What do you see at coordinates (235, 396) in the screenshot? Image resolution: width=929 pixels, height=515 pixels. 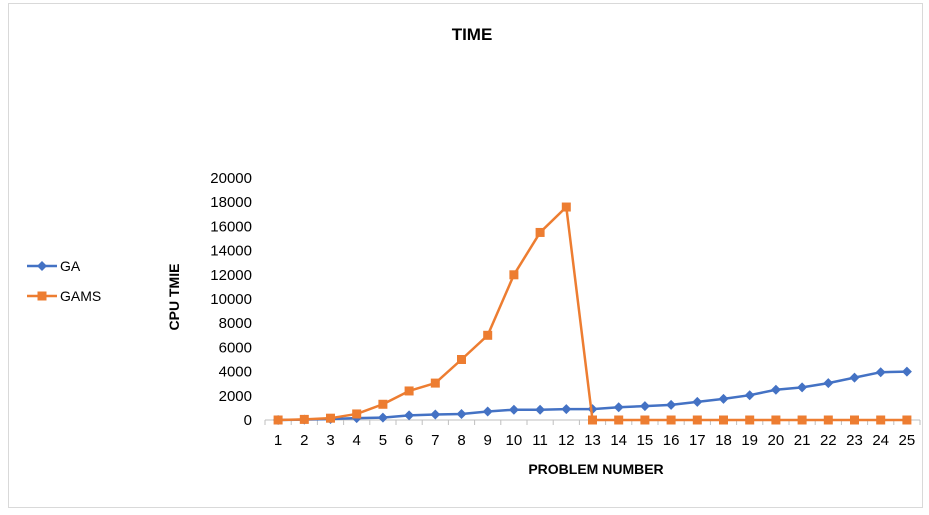 I see `y-tick-label: 2000` at bounding box center [235, 396].